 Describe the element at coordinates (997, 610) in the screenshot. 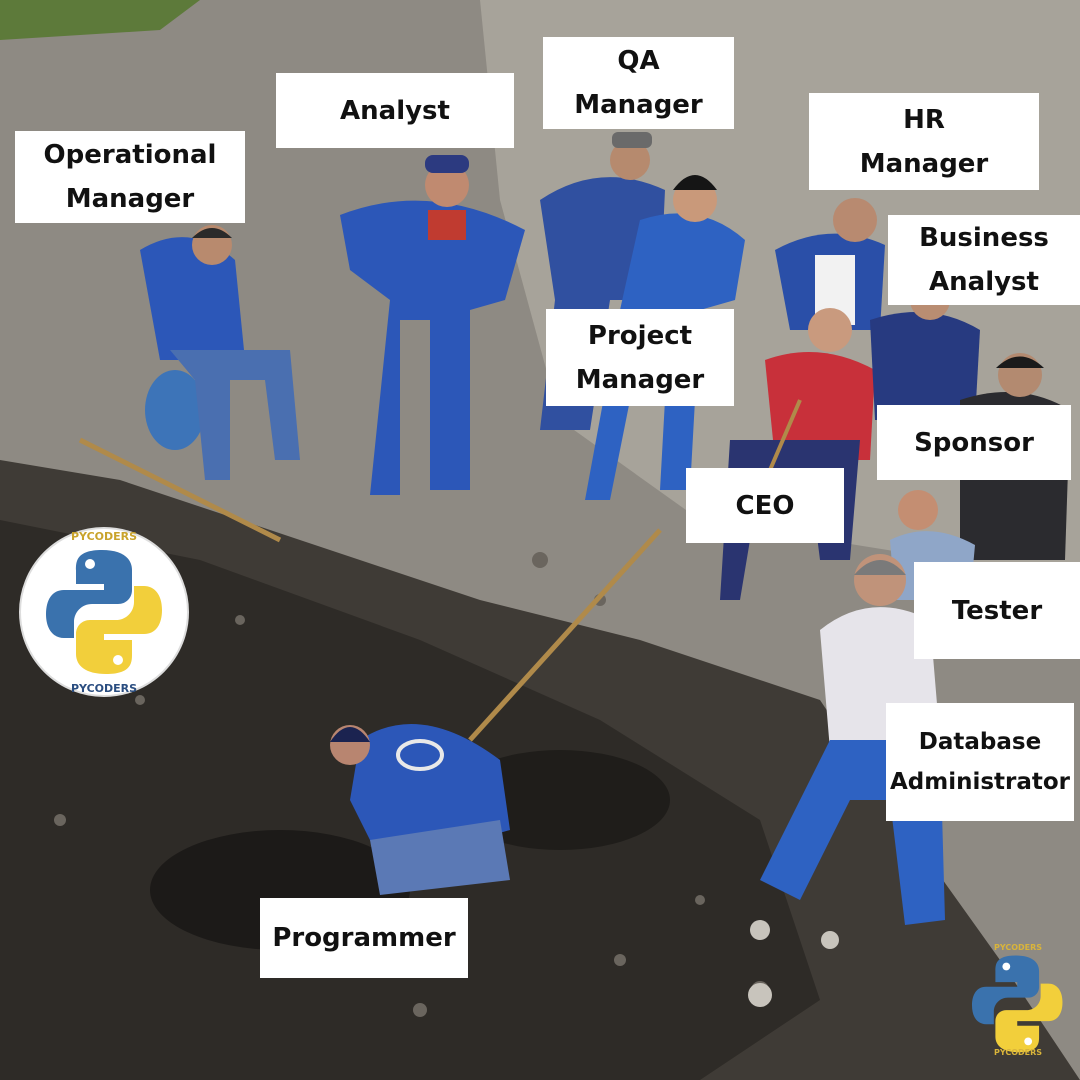

I see `label-tester: Tester` at that location.